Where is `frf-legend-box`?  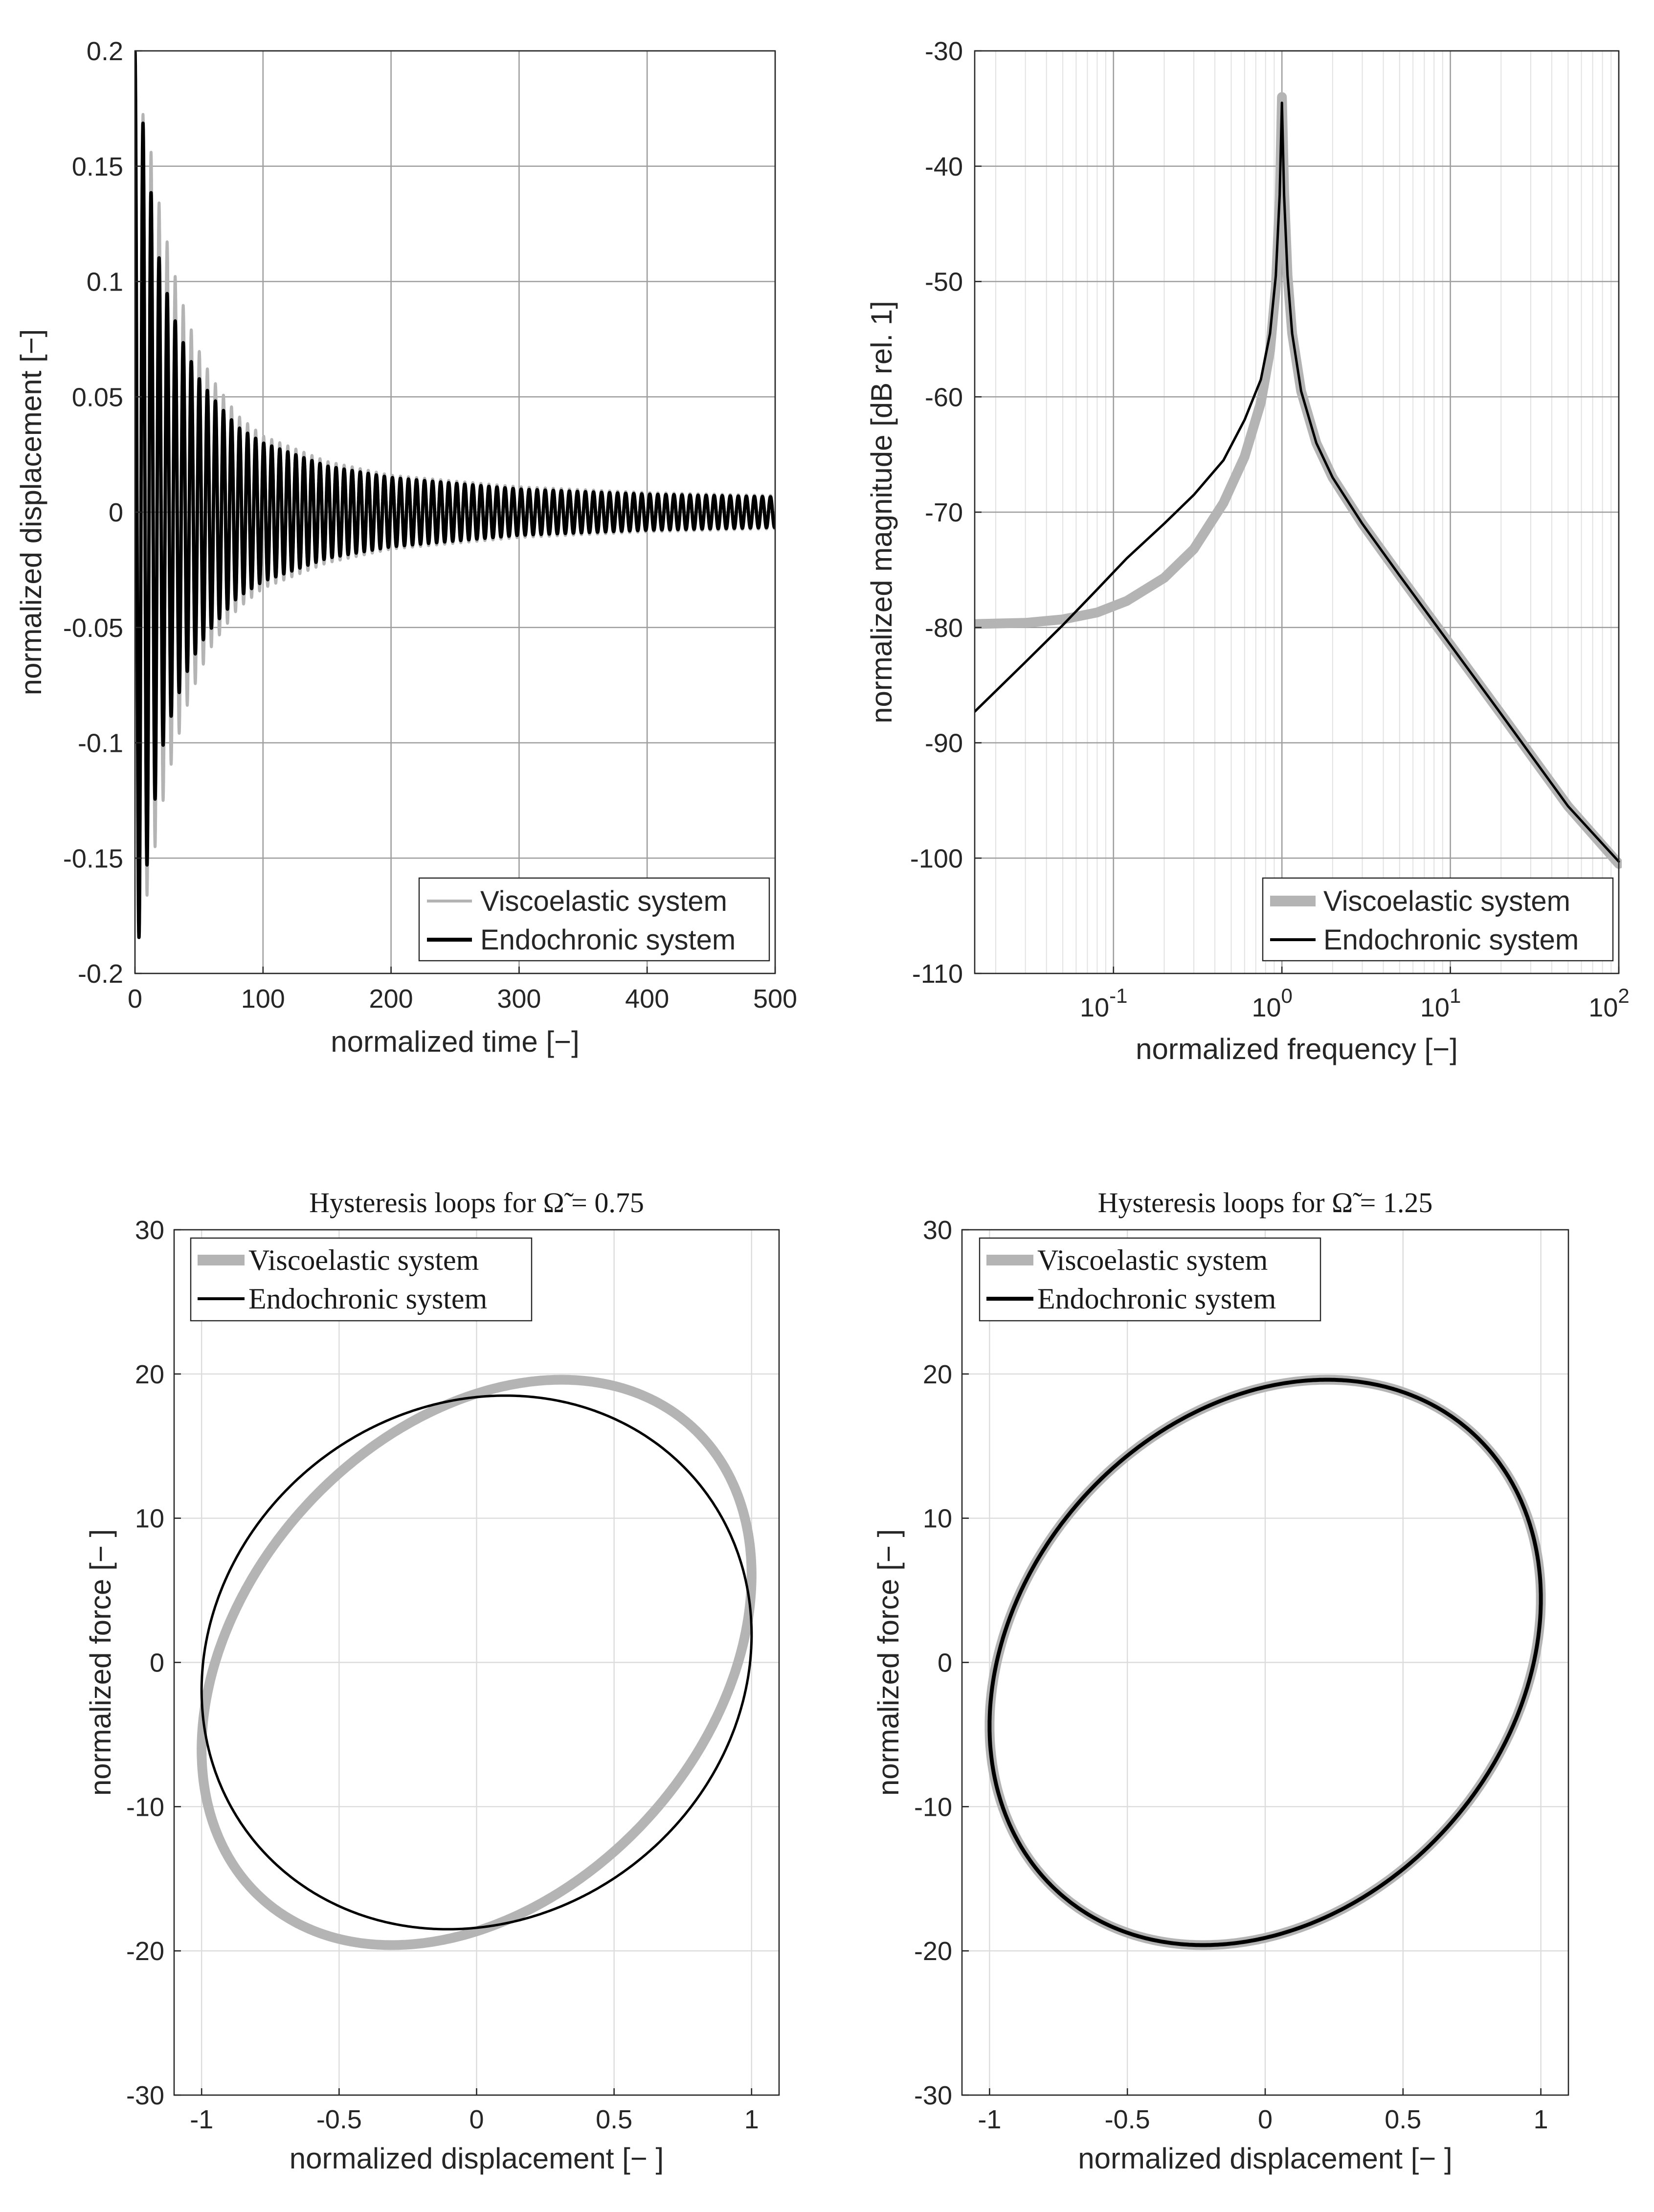 frf-legend-box is located at coordinates (1438, 919).